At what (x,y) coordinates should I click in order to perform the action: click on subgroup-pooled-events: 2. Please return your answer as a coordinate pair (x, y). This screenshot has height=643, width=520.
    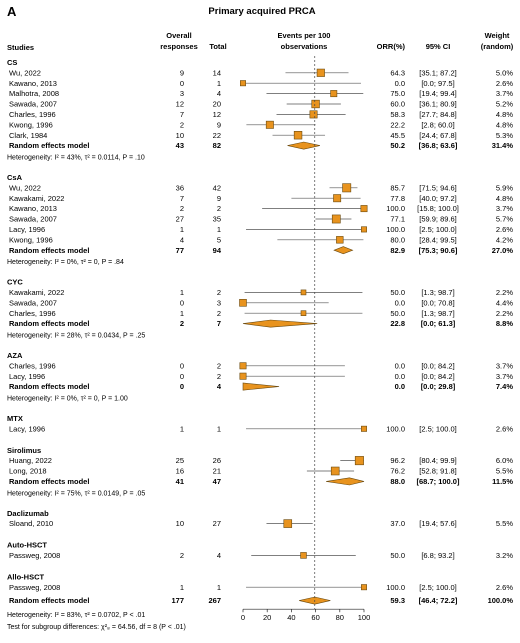
    Looking at the image, I should click on (182, 323).